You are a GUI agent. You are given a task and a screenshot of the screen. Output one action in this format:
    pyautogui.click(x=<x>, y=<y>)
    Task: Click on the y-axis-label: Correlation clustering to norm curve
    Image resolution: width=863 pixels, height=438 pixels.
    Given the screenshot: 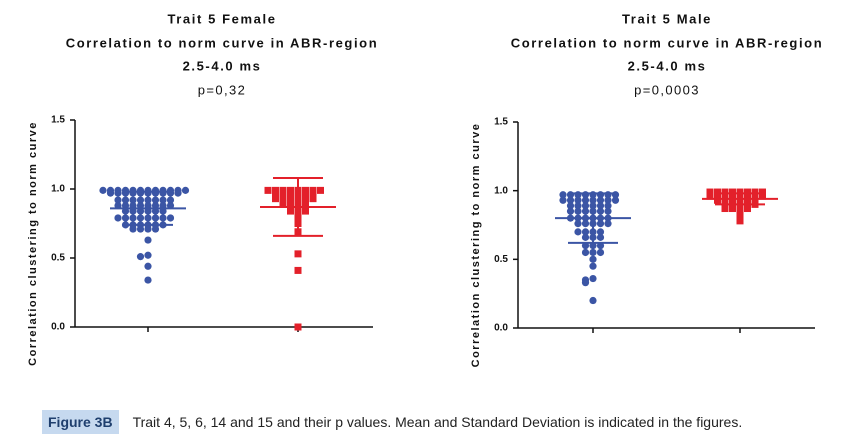 What is the action you would take?
    pyautogui.click(x=33, y=243)
    